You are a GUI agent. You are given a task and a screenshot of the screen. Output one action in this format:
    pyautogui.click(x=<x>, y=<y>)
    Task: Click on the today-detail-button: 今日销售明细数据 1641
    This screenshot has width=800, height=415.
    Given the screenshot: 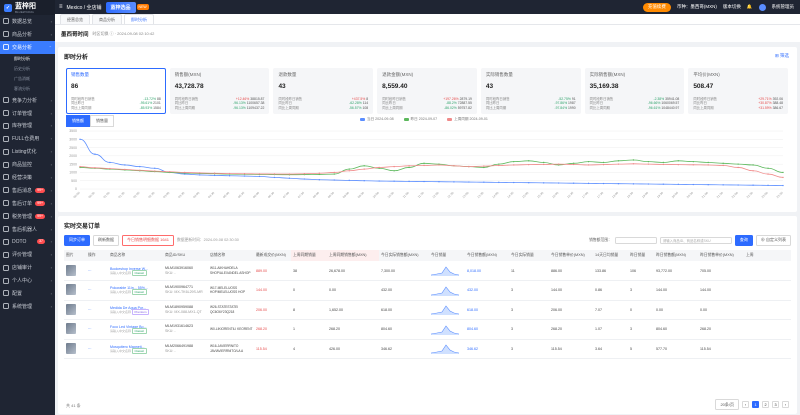 What is the action you would take?
    pyautogui.click(x=148, y=240)
    